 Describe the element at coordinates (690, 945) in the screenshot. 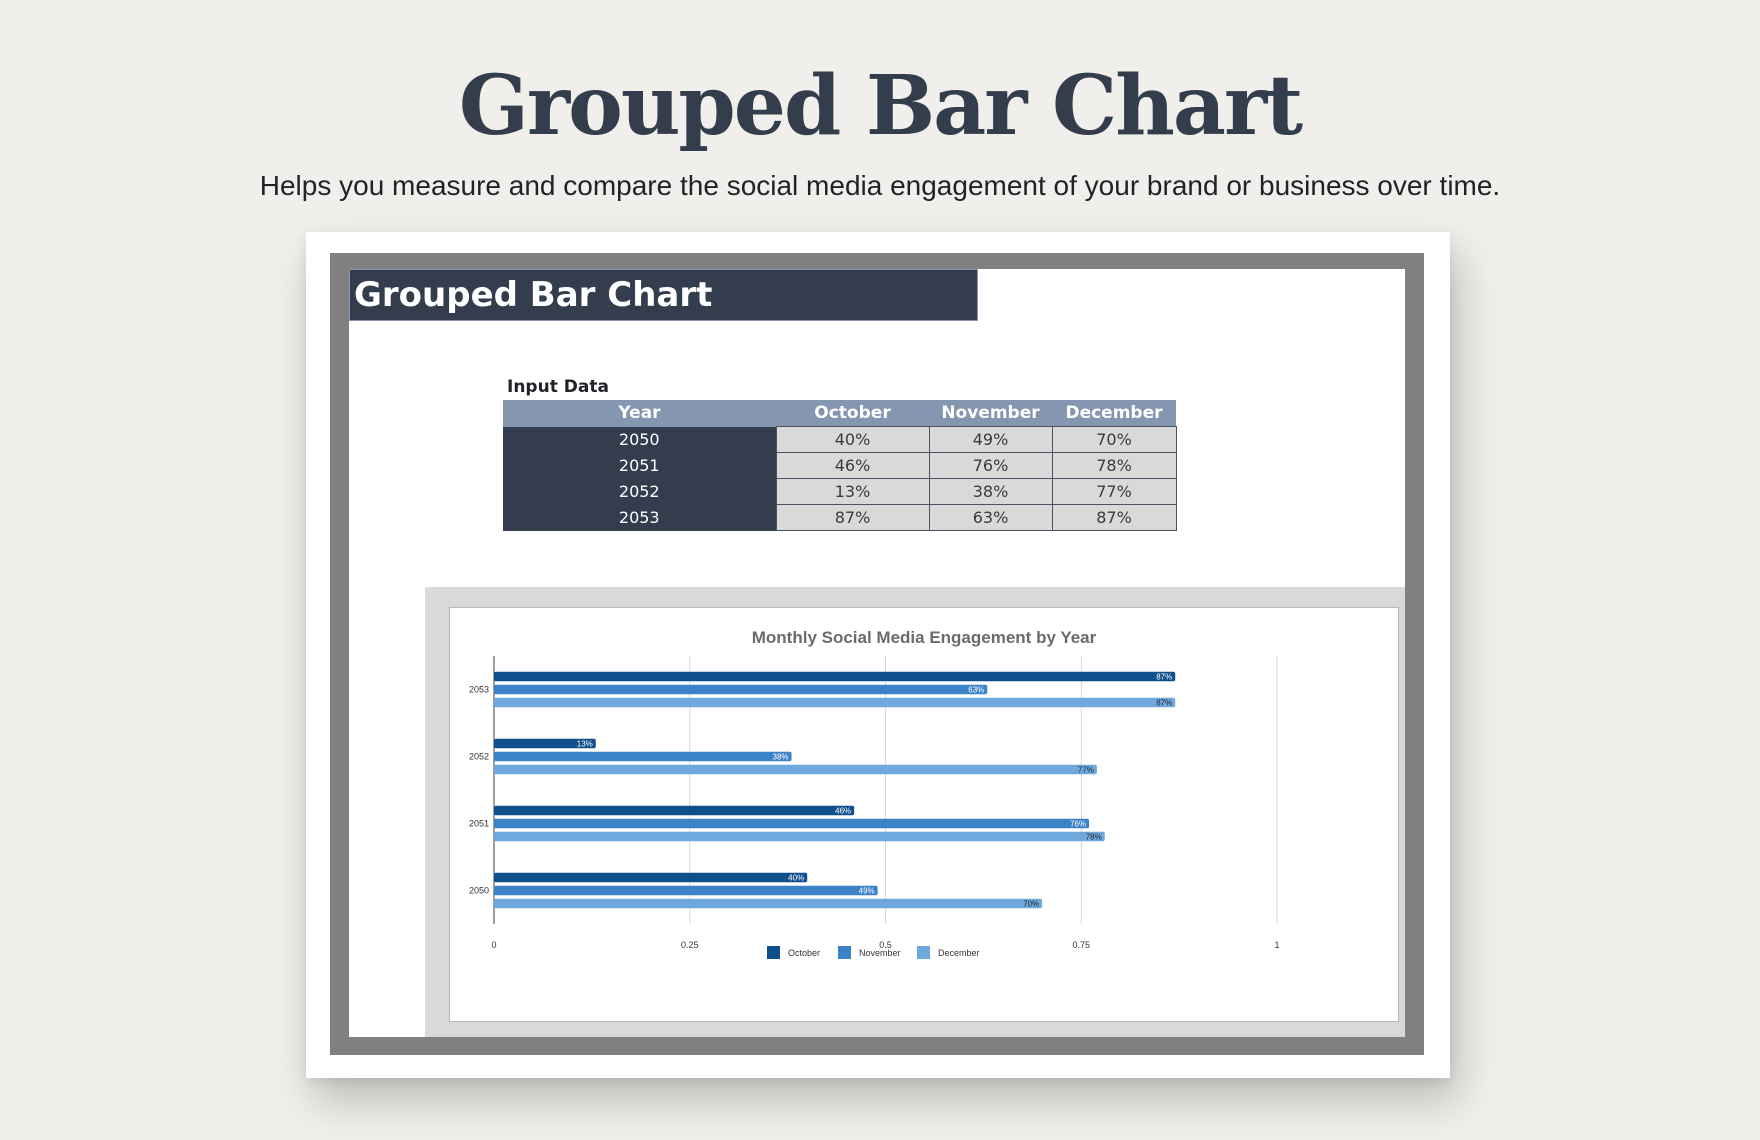

I see `x-tick-label: 0.25` at that location.